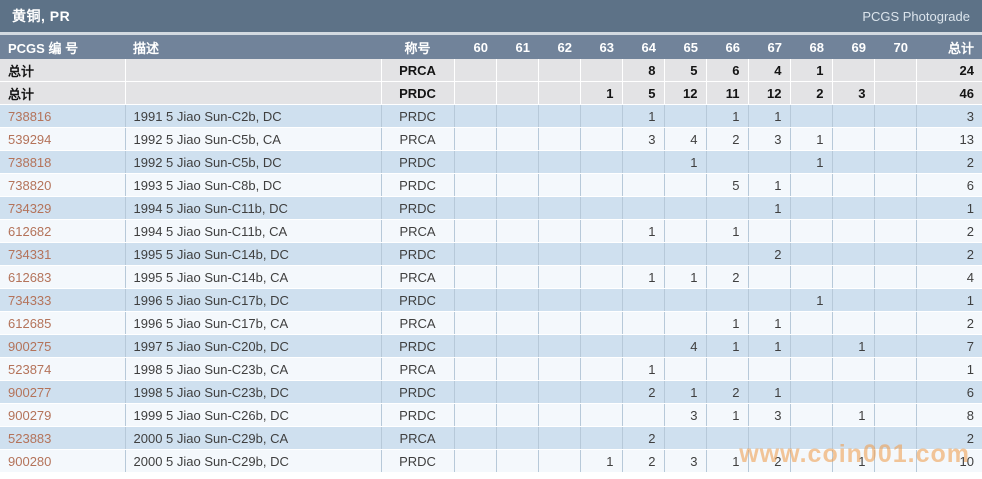 Image resolution: width=982 pixels, height=479 pixels. I want to click on description-cell: 1996 5 Jiao Sun-C17b, DC, so click(252, 300).